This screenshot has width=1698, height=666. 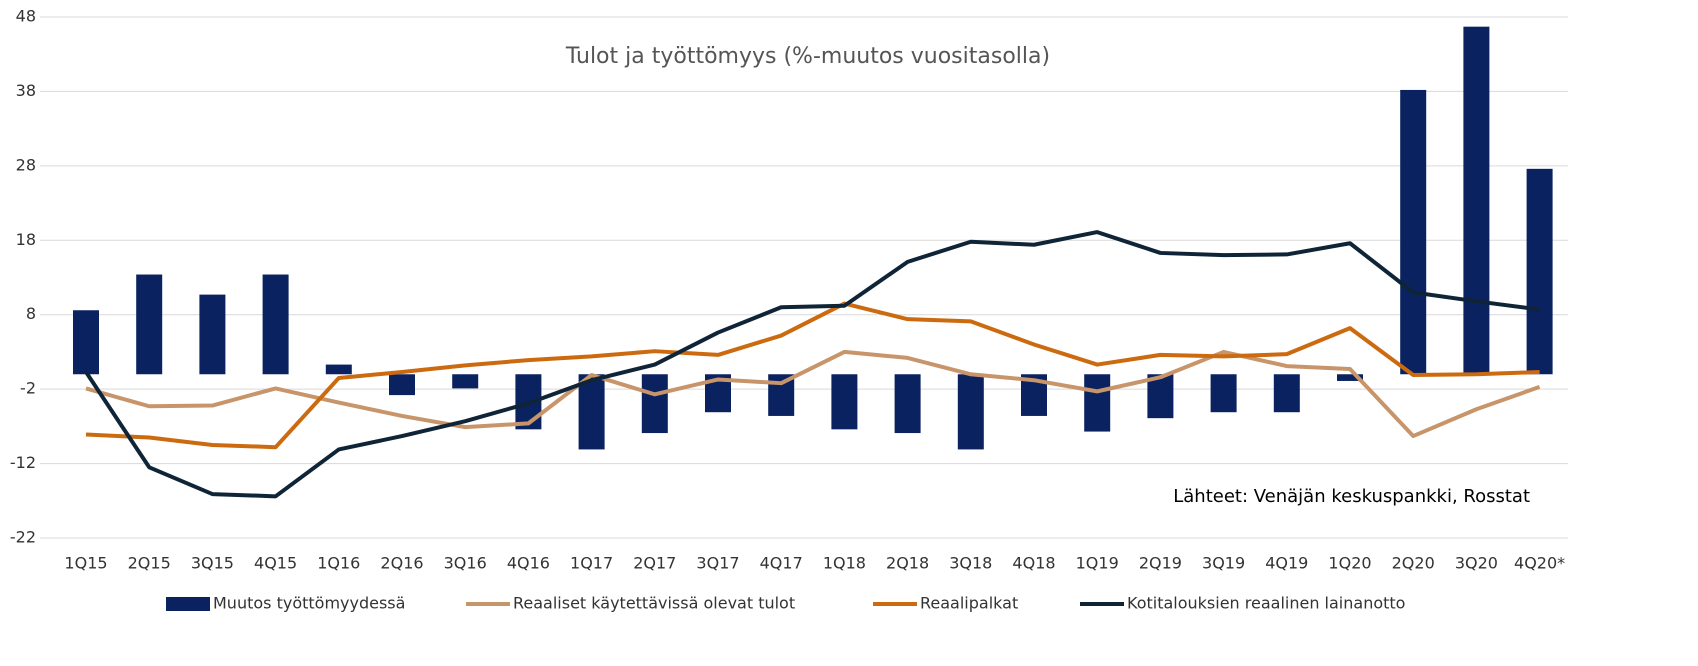 What do you see at coordinates (26, 164) in the screenshot?
I see `y-tick-label: 28` at bounding box center [26, 164].